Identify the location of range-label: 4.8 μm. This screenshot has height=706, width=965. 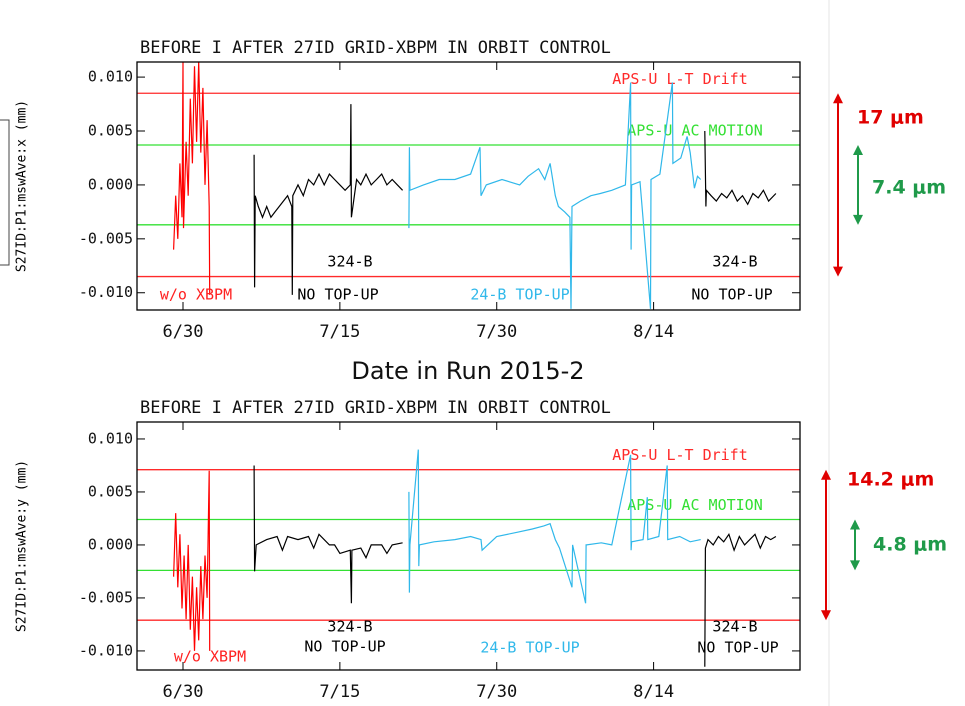
(910, 545).